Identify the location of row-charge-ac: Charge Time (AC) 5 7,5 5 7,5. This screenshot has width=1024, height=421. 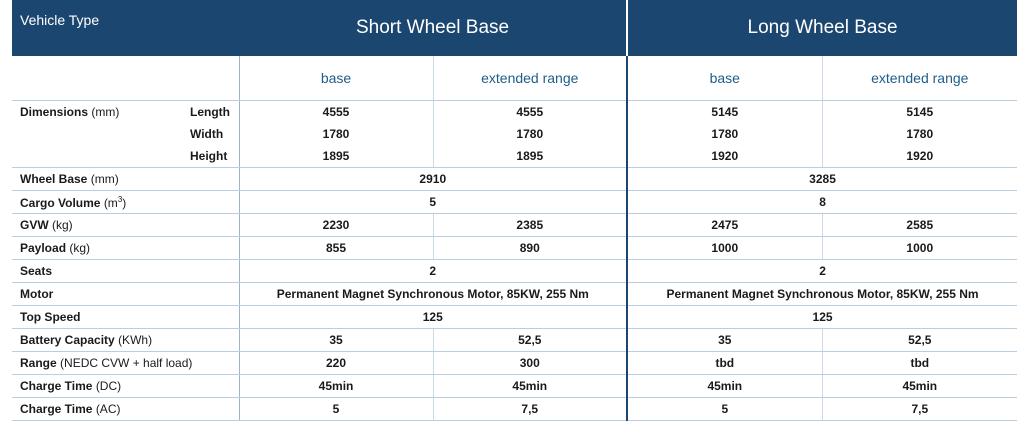
(515, 409).